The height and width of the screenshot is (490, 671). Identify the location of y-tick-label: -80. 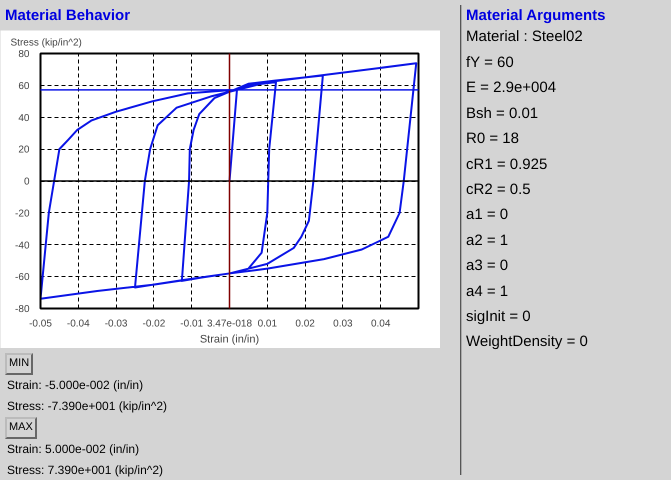
(22, 309).